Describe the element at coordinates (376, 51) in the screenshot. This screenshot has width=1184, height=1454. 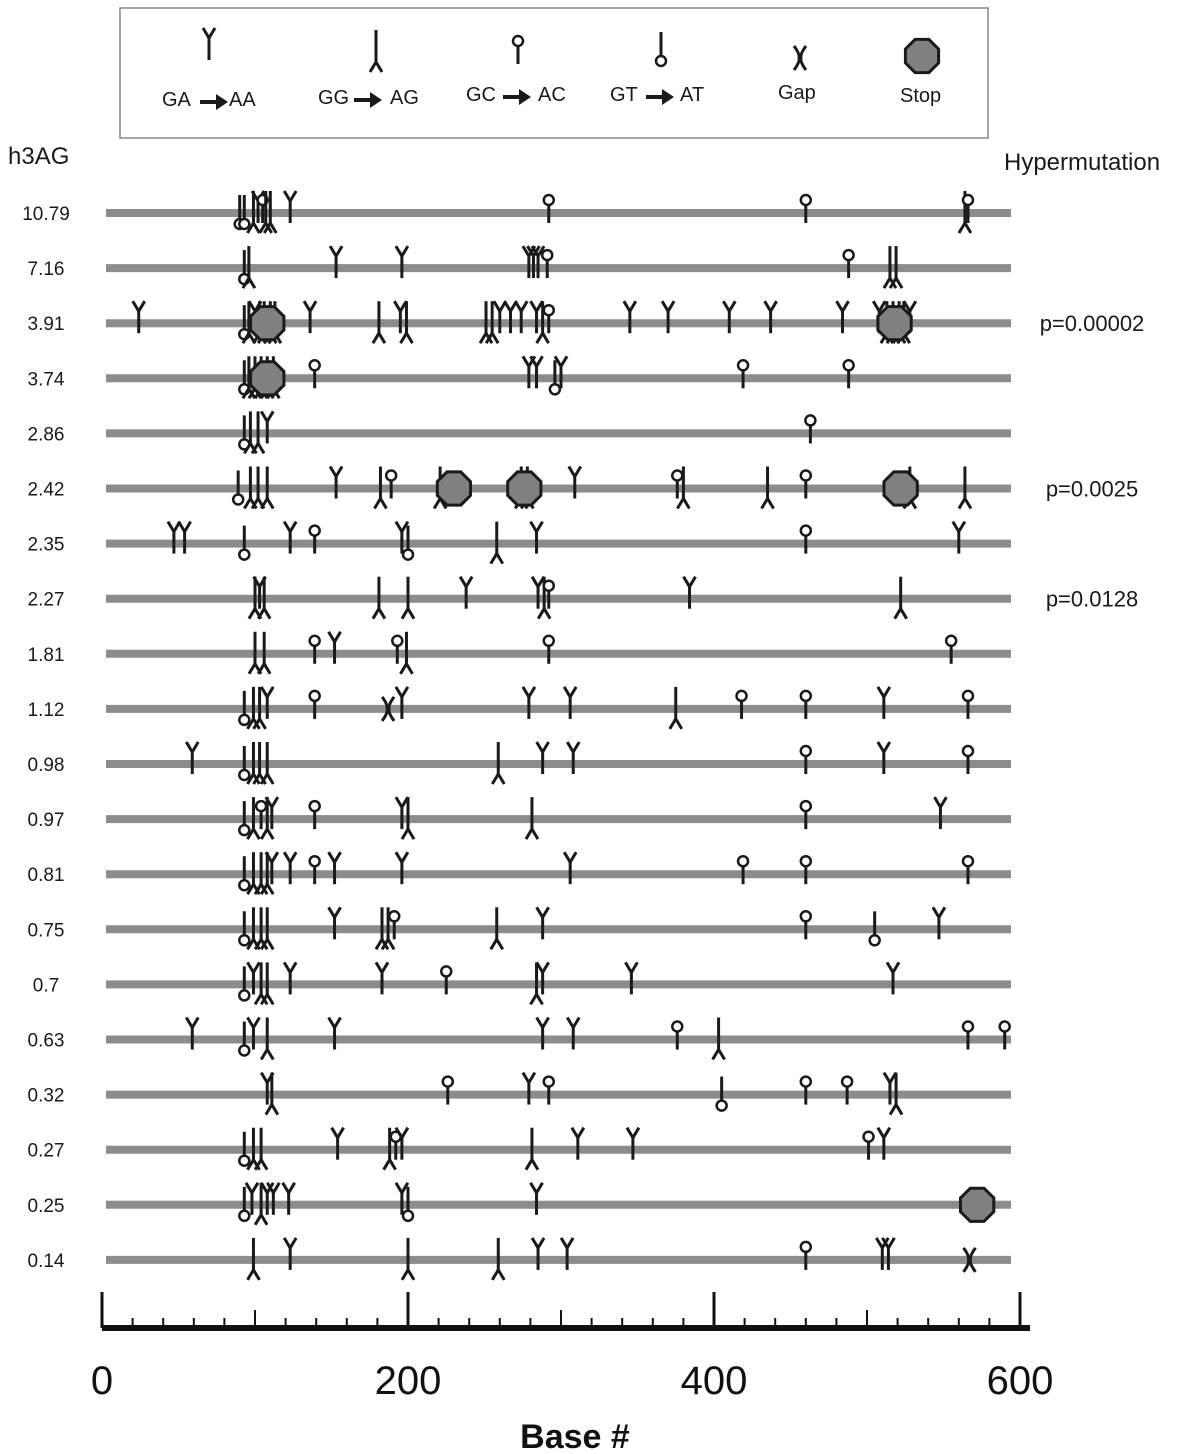
I see `legend-icon-gg` at that location.